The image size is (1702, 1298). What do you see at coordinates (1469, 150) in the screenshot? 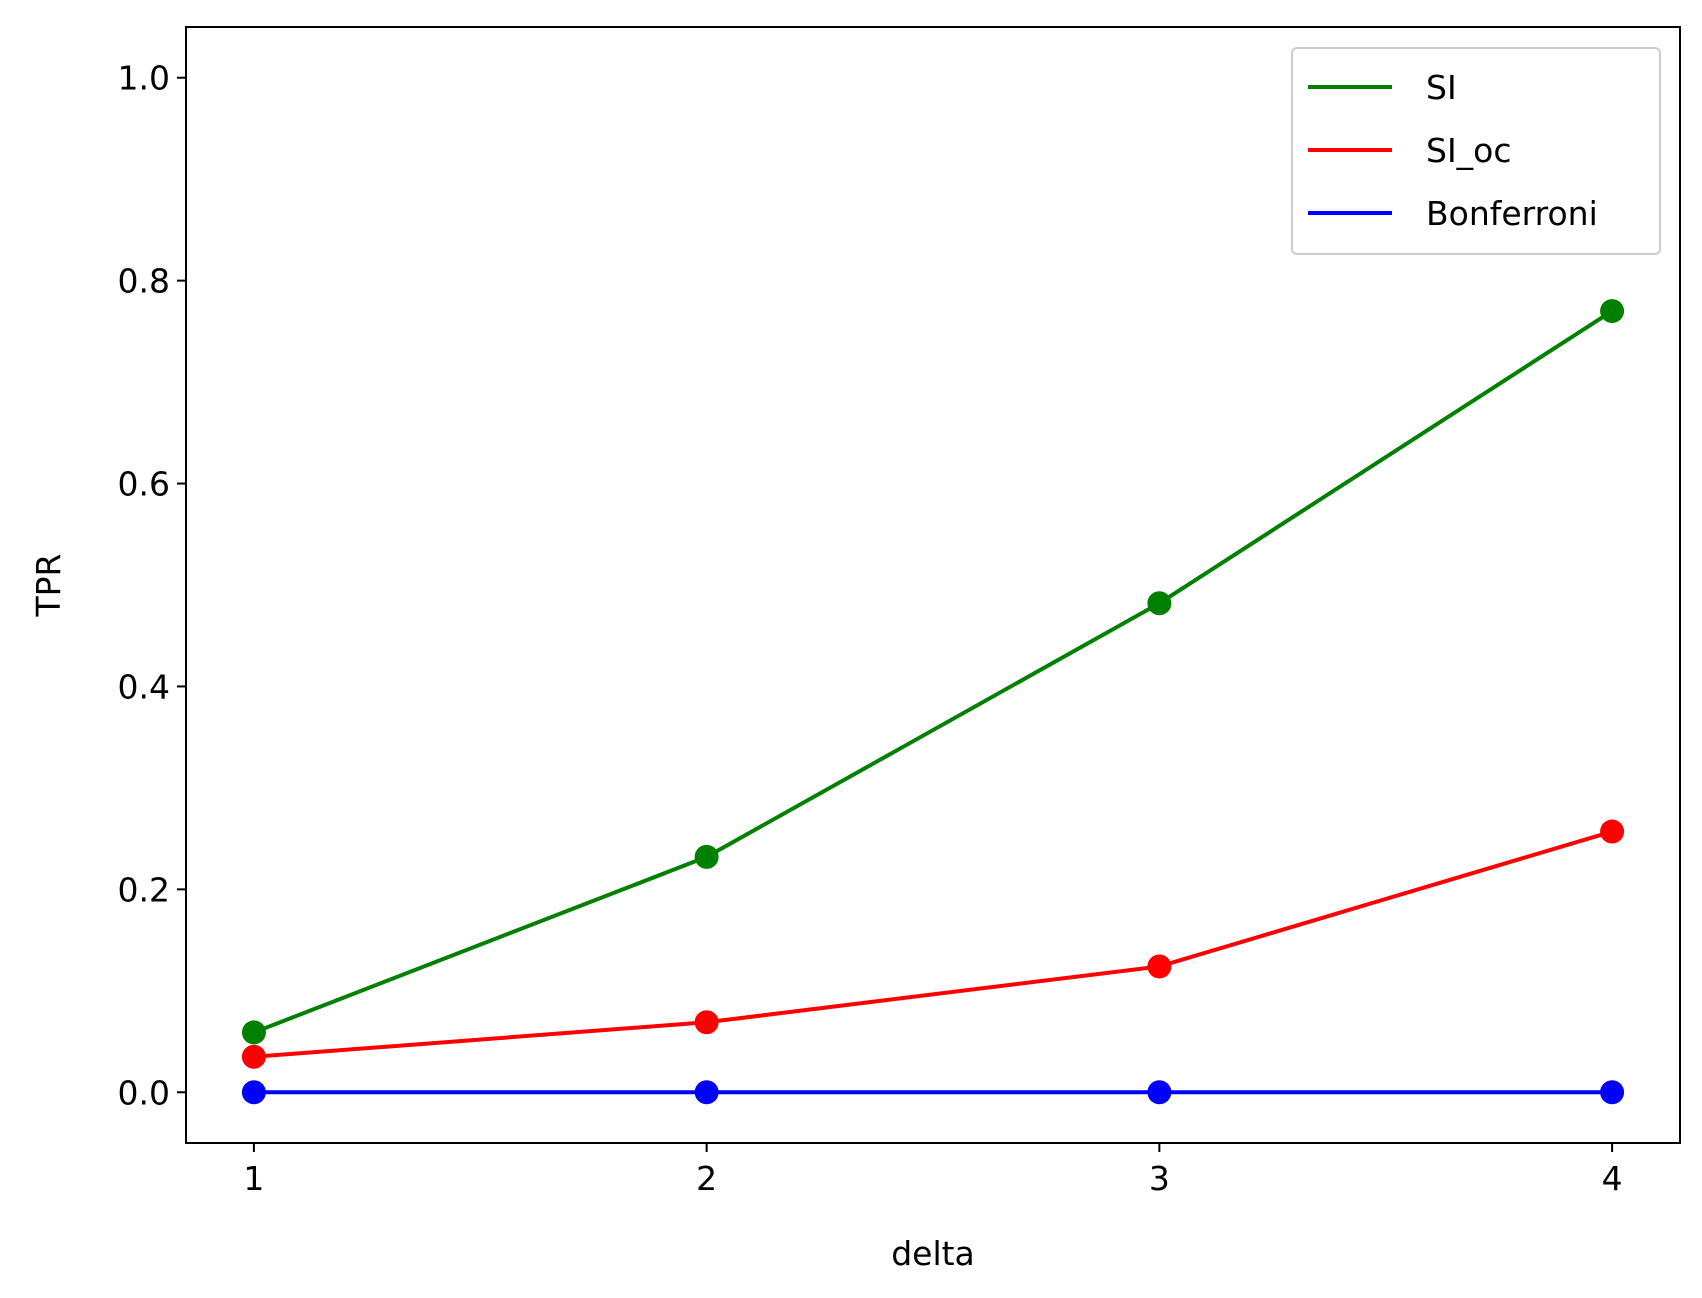
I see `legend-label-si-oc: SI_oc` at bounding box center [1469, 150].